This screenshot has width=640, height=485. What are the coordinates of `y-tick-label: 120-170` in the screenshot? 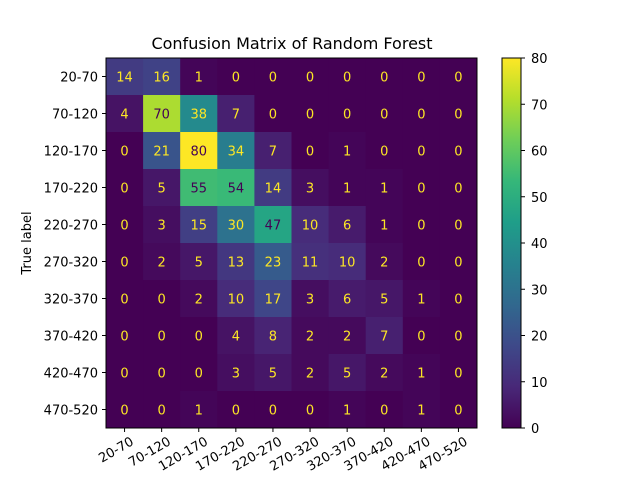 It's located at (71, 152).